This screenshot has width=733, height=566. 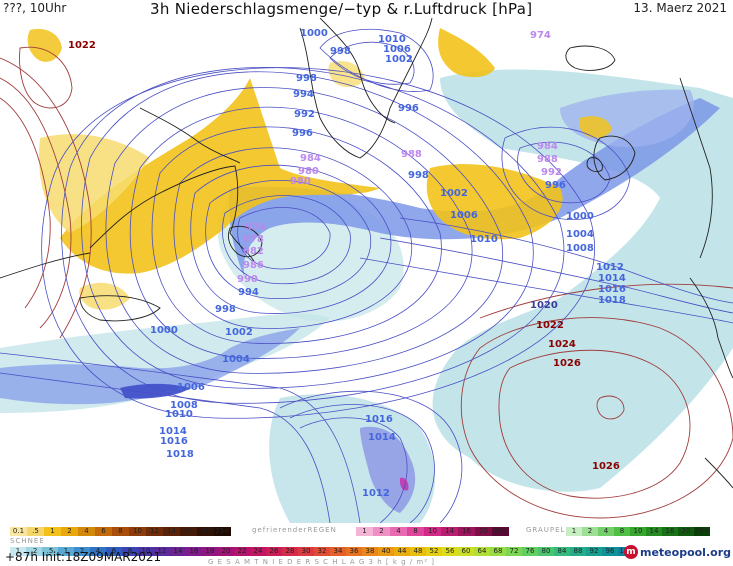 What do you see at coordinates (386, 551) in the screenshot?
I see `legend-swatch: 40` at bounding box center [386, 551].